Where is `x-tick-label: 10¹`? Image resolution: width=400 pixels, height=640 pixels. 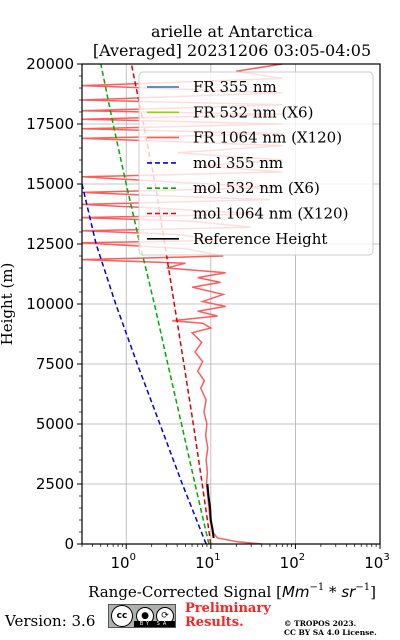
x-tick-label: 10¹ is located at coordinates (207, 562).